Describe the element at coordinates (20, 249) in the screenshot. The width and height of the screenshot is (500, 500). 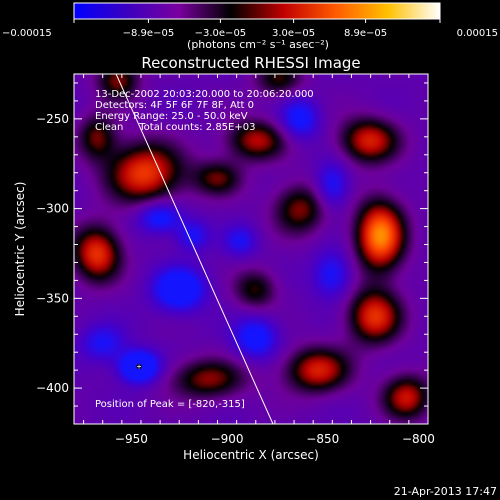
I see `y-axis-label: Heliocentric Y (arcsec)` at that location.